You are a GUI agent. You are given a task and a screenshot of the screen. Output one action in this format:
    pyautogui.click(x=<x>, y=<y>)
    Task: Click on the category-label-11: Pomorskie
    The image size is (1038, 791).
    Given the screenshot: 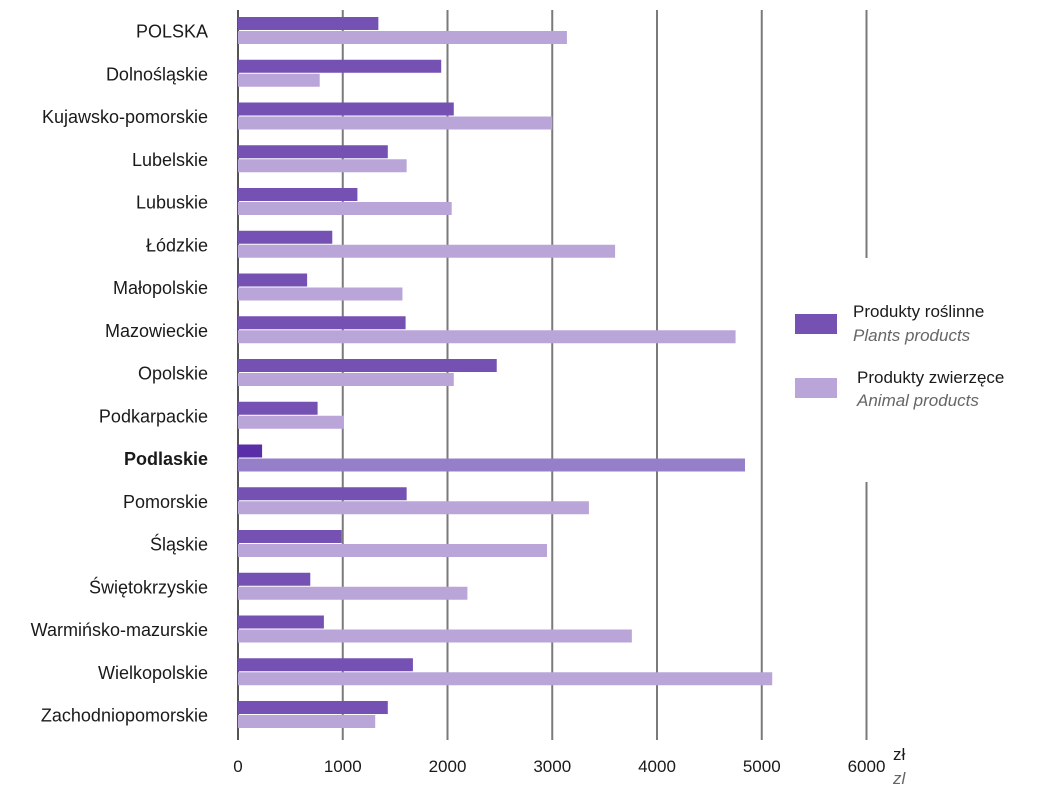 What is the action you would take?
    pyautogui.click(x=165, y=502)
    